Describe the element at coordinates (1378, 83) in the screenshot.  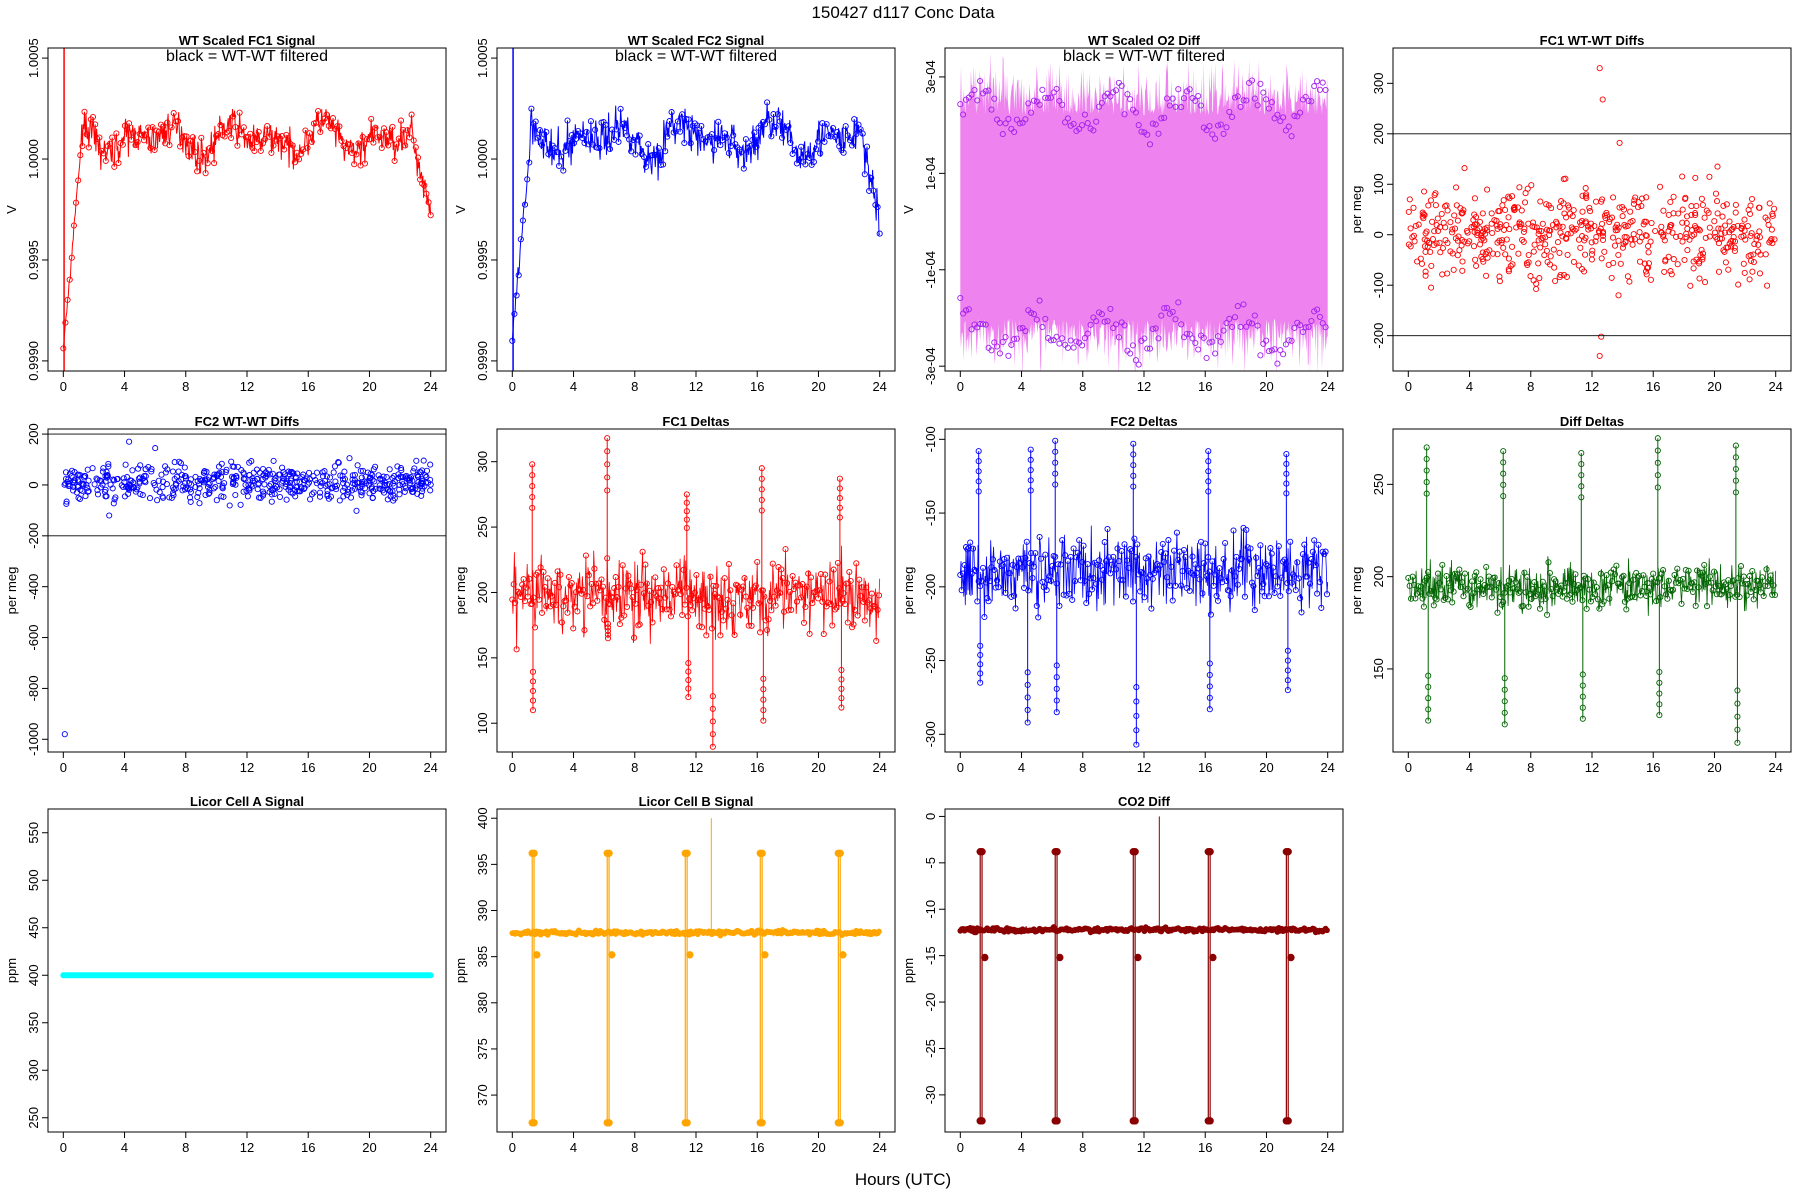
I see `y-tick-label: 300` at that location.